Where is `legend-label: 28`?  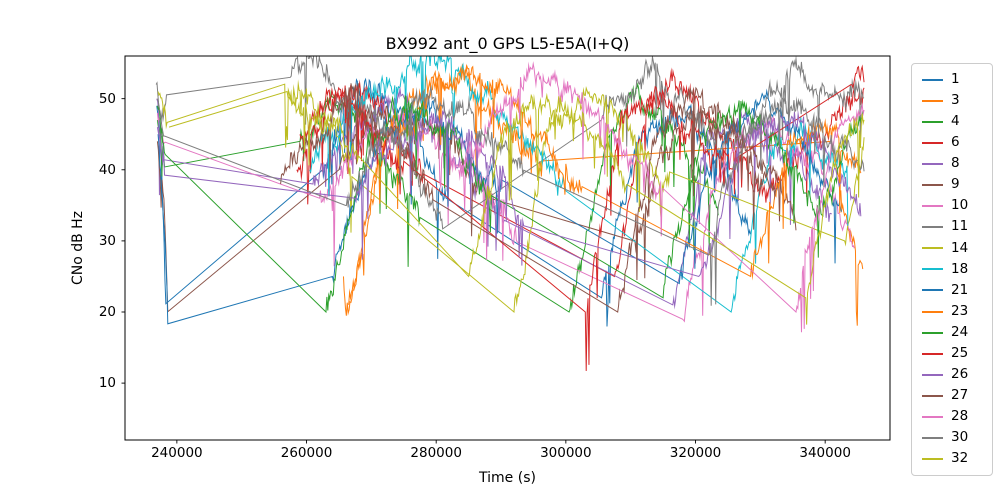
legend-label: 28 is located at coordinates (960, 416).